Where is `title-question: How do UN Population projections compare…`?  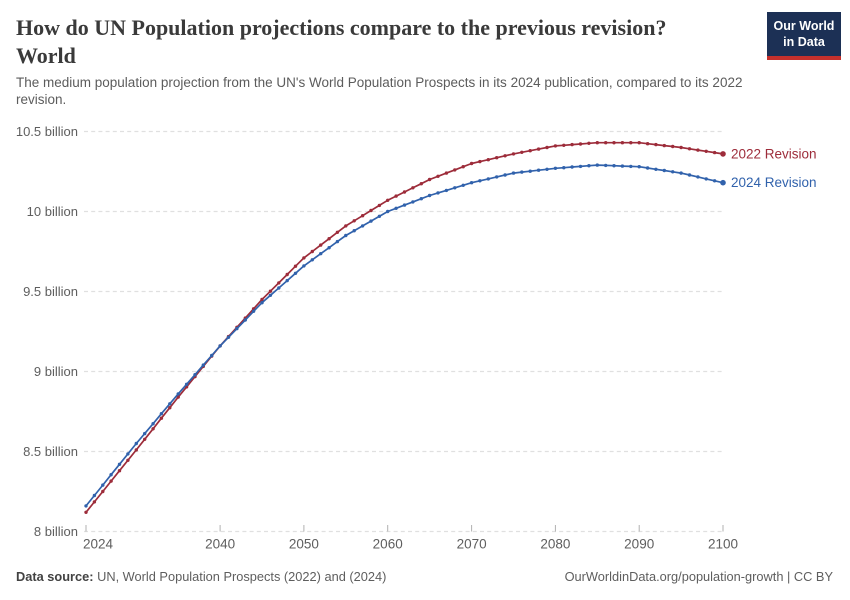 title-question: How do UN Population projections compare… is located at coordinates (341, 27).